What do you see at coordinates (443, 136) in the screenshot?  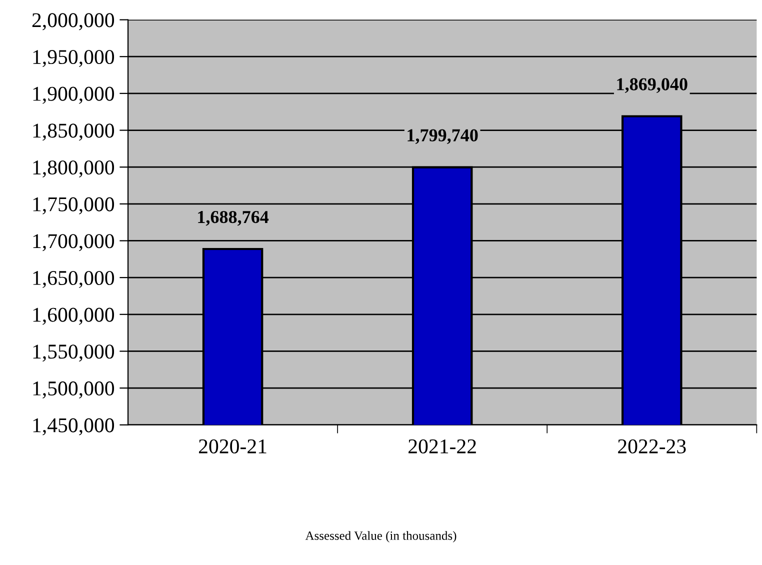 I see `data-label: 1,799,740` at bounding box center [443, 136].